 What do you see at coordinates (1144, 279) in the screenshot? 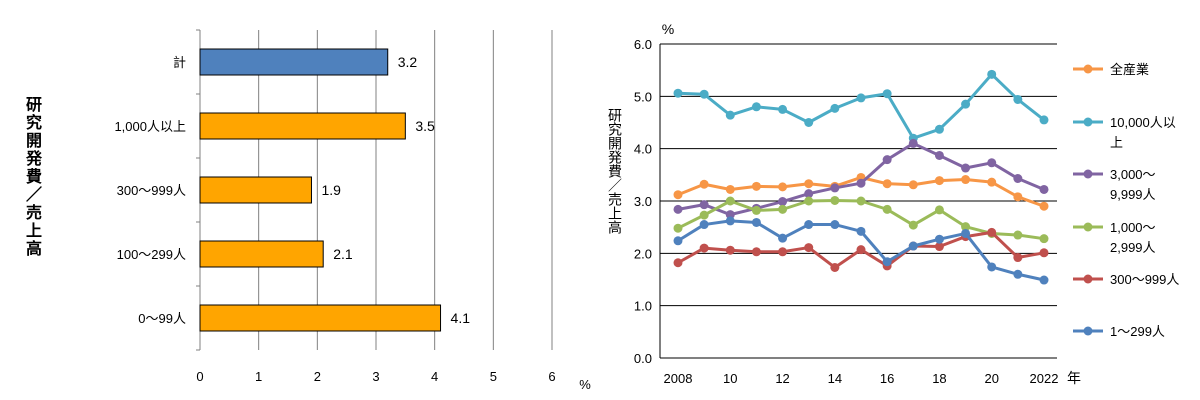
I see `legend-label: 300～999人` at bounding box center [1144, 279].